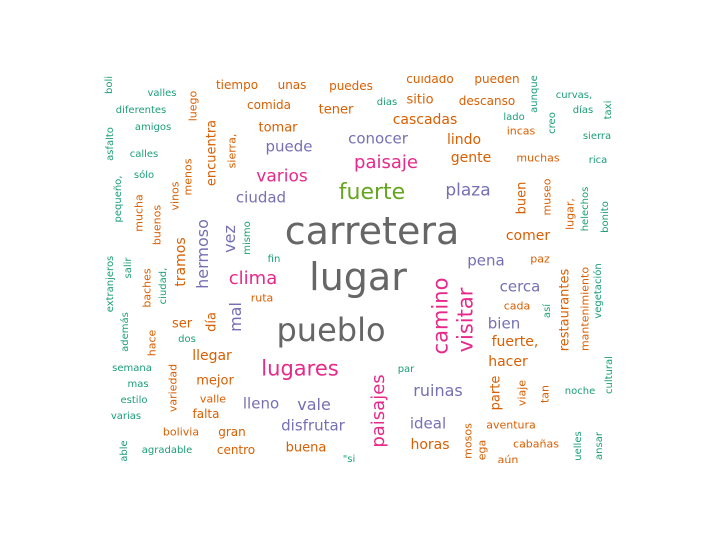  Describe the element at coordinates (212, 322) in the screenshot. I see `word-día: día` at that location.